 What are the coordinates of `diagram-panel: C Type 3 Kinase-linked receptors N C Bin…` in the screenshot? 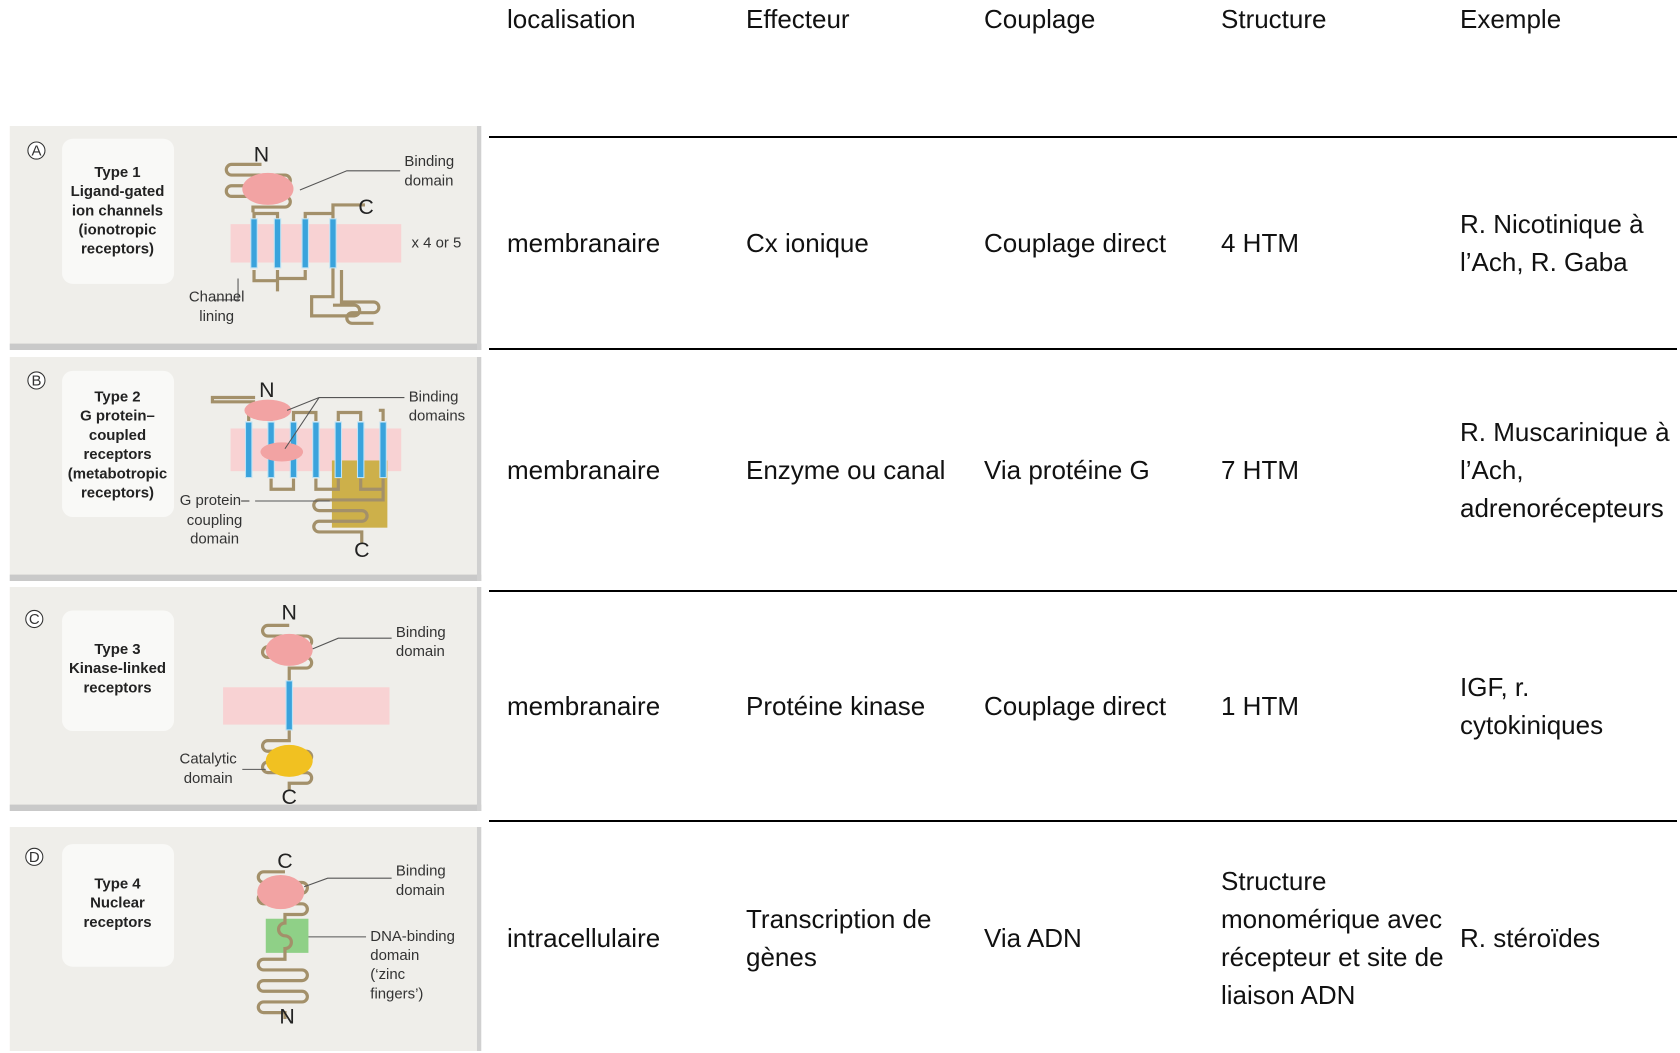 It's located at (245, 699).